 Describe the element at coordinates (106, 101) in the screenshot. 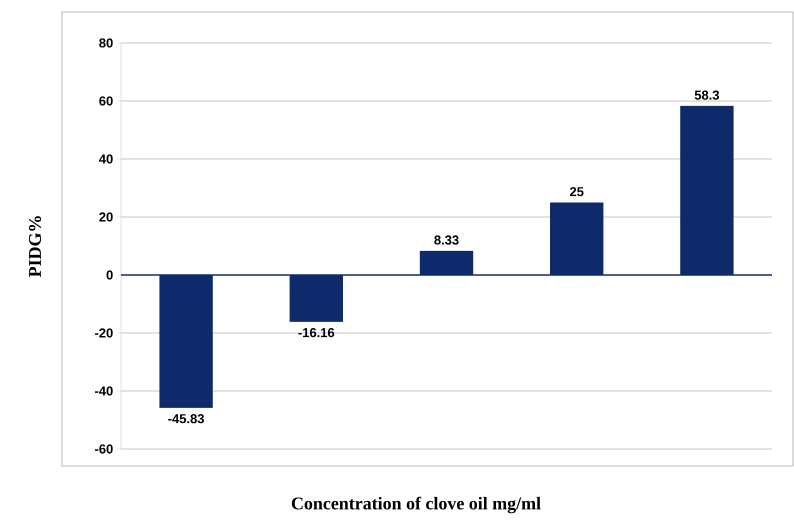

I see `y-tick-label: 60` at that location.